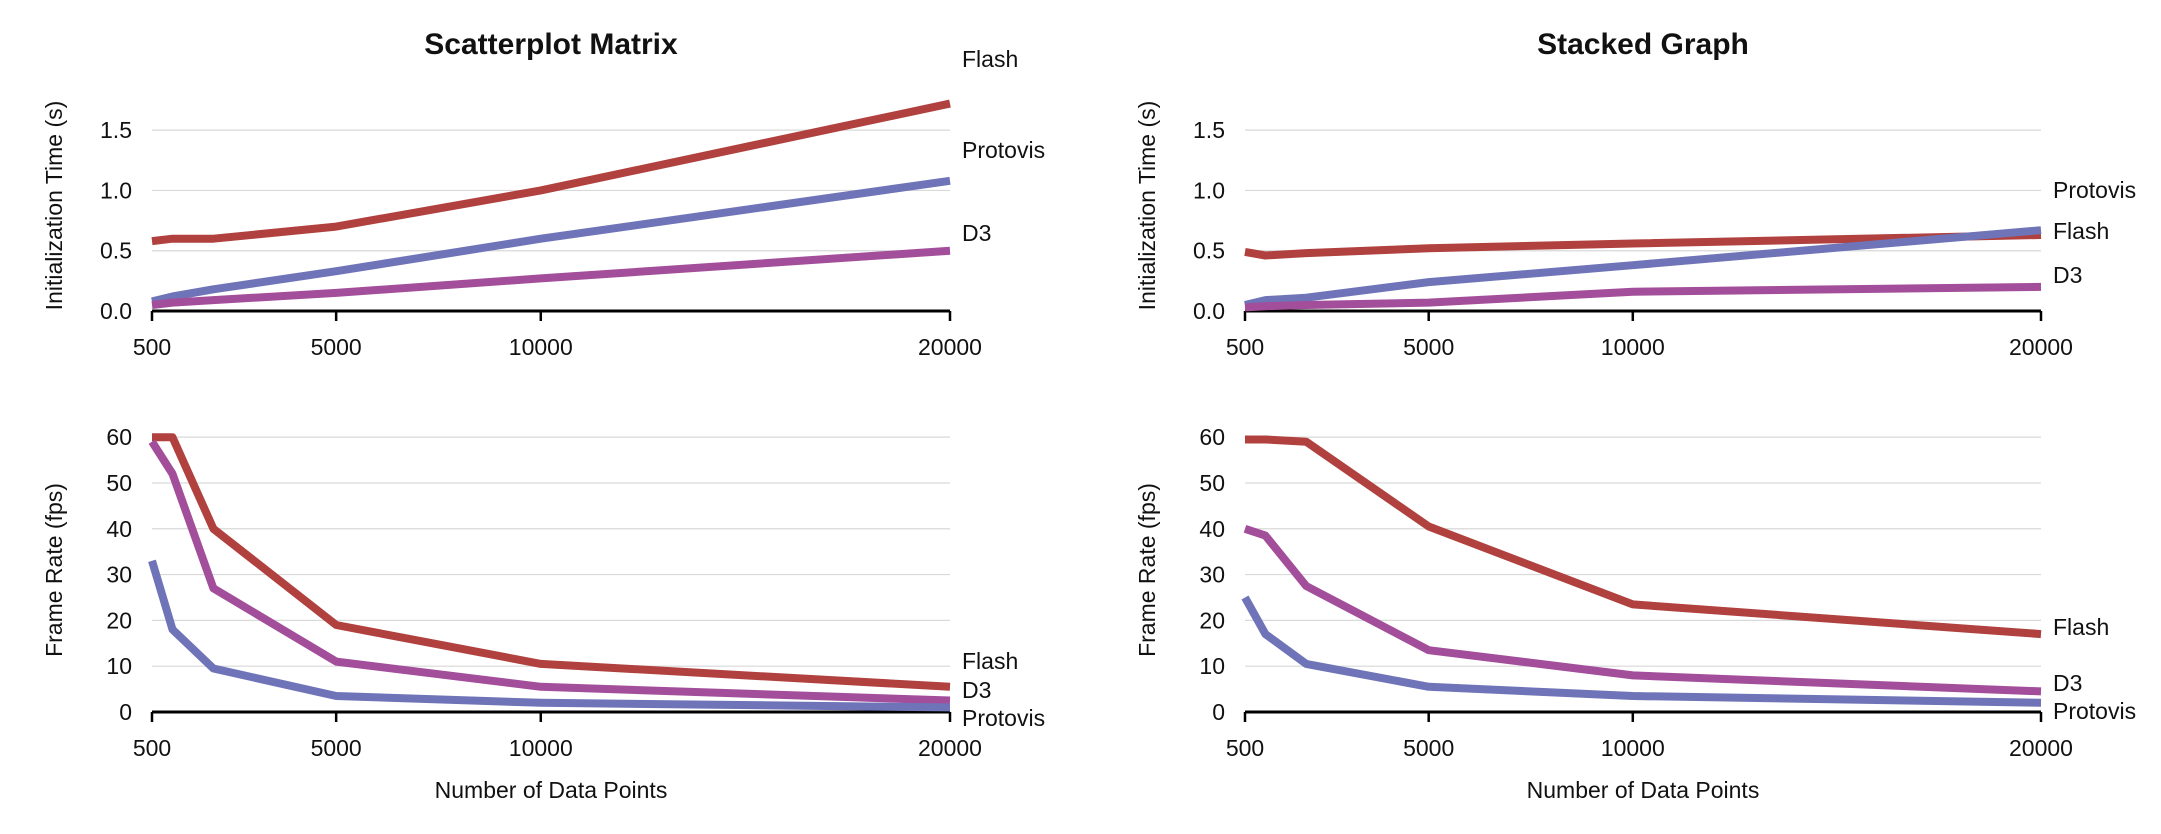  I want to click on chart-title: Scatterplot Matrix, so click(551, 44).